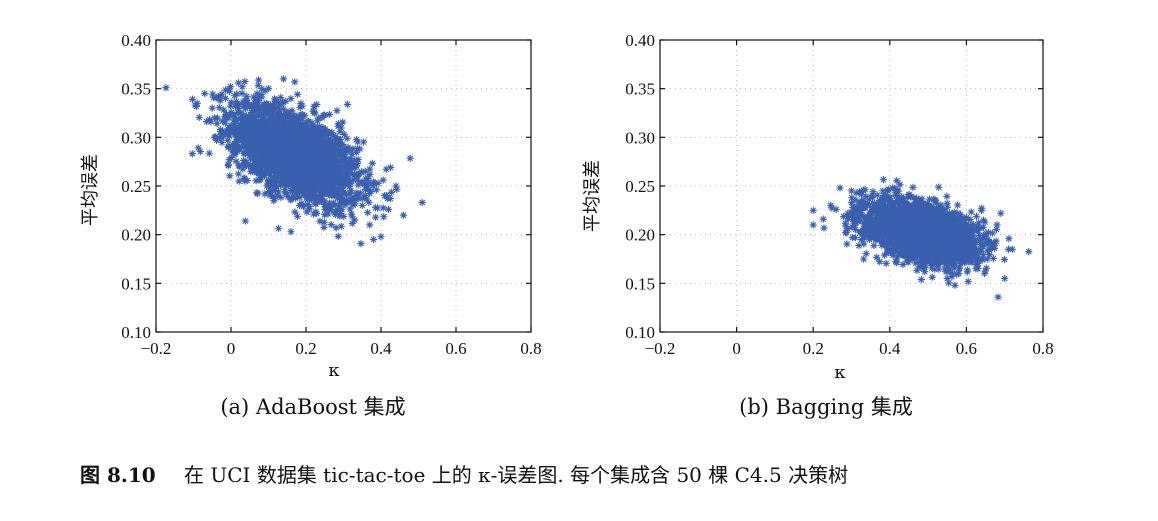 The image size is (1158, 521). I want to click on point-a-1978, so click(369, 202).